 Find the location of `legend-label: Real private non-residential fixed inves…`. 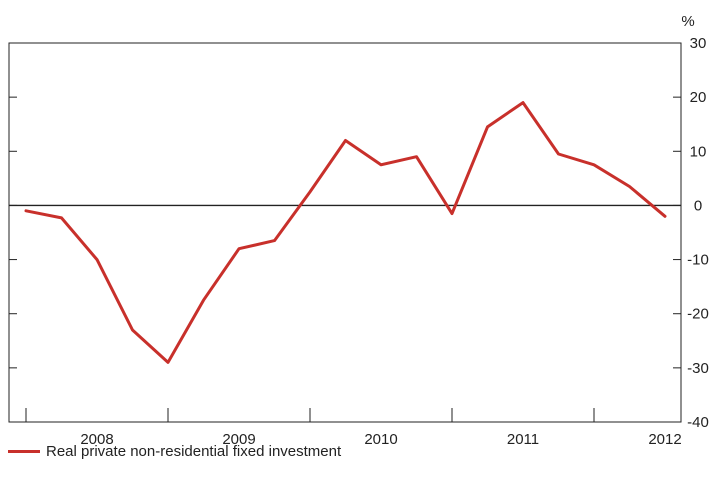

legend-label: Real private non-residential fixed inves… is located at coordinates (194, 451).